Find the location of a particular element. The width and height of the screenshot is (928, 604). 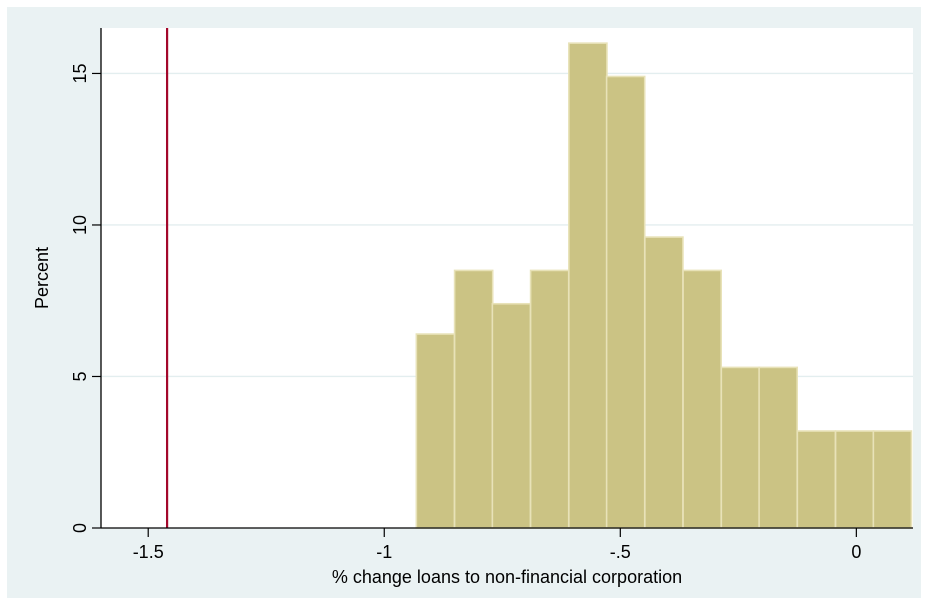

y-axis-title: Percent is located at coordinates (42, 278).